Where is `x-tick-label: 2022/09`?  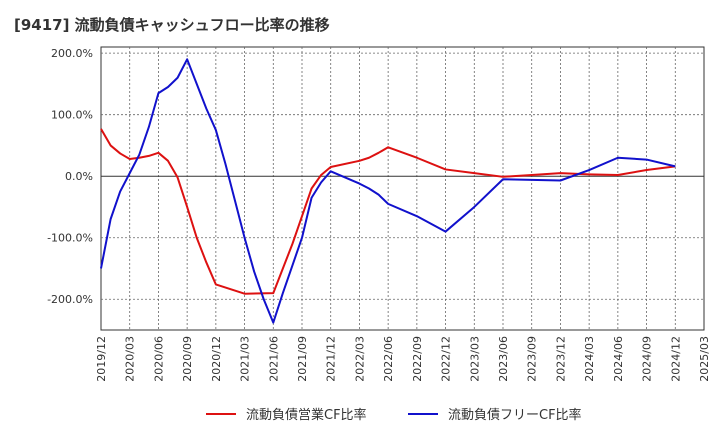 x-tick-label: 2022/09 is located at coordinates (417, 359).